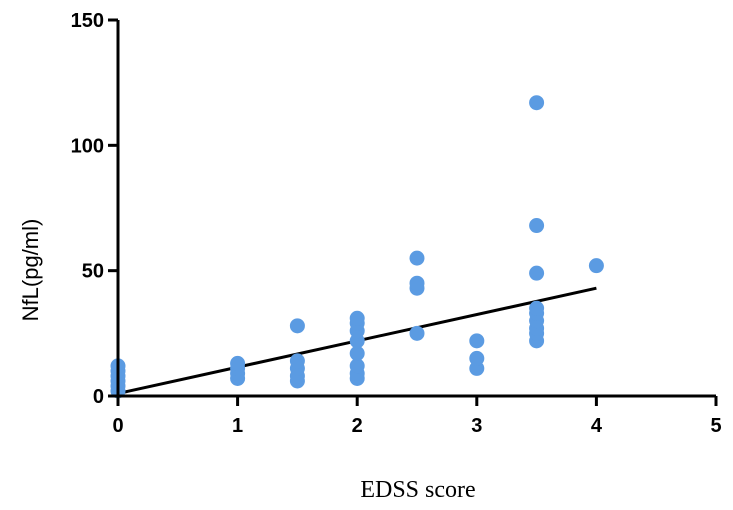  Describe the element at coordinates (476, 426) in the screenshot. I see `x-tick-label: 3` at that location.